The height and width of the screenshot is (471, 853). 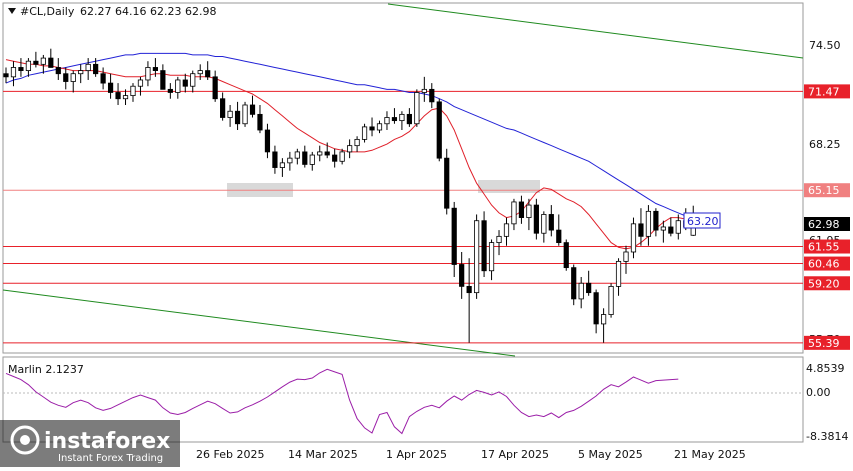 I want to click on level-labels: 71.47 65.15 61.55 60.46 59.20 55.39, so click(x=827, y=217).